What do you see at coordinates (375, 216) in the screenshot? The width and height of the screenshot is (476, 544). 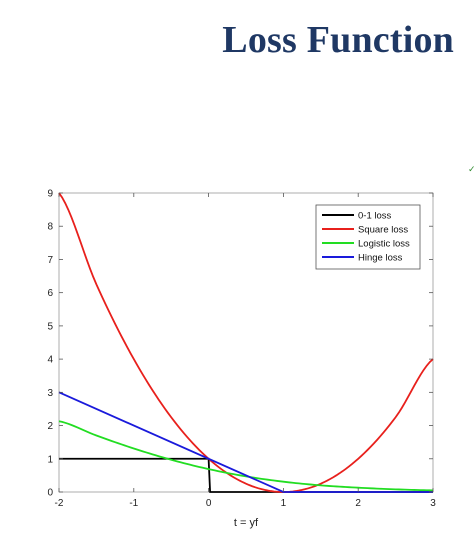 I see `legend-label-0-1-loss: 0-1 loss` at bounding box center [375, 216].